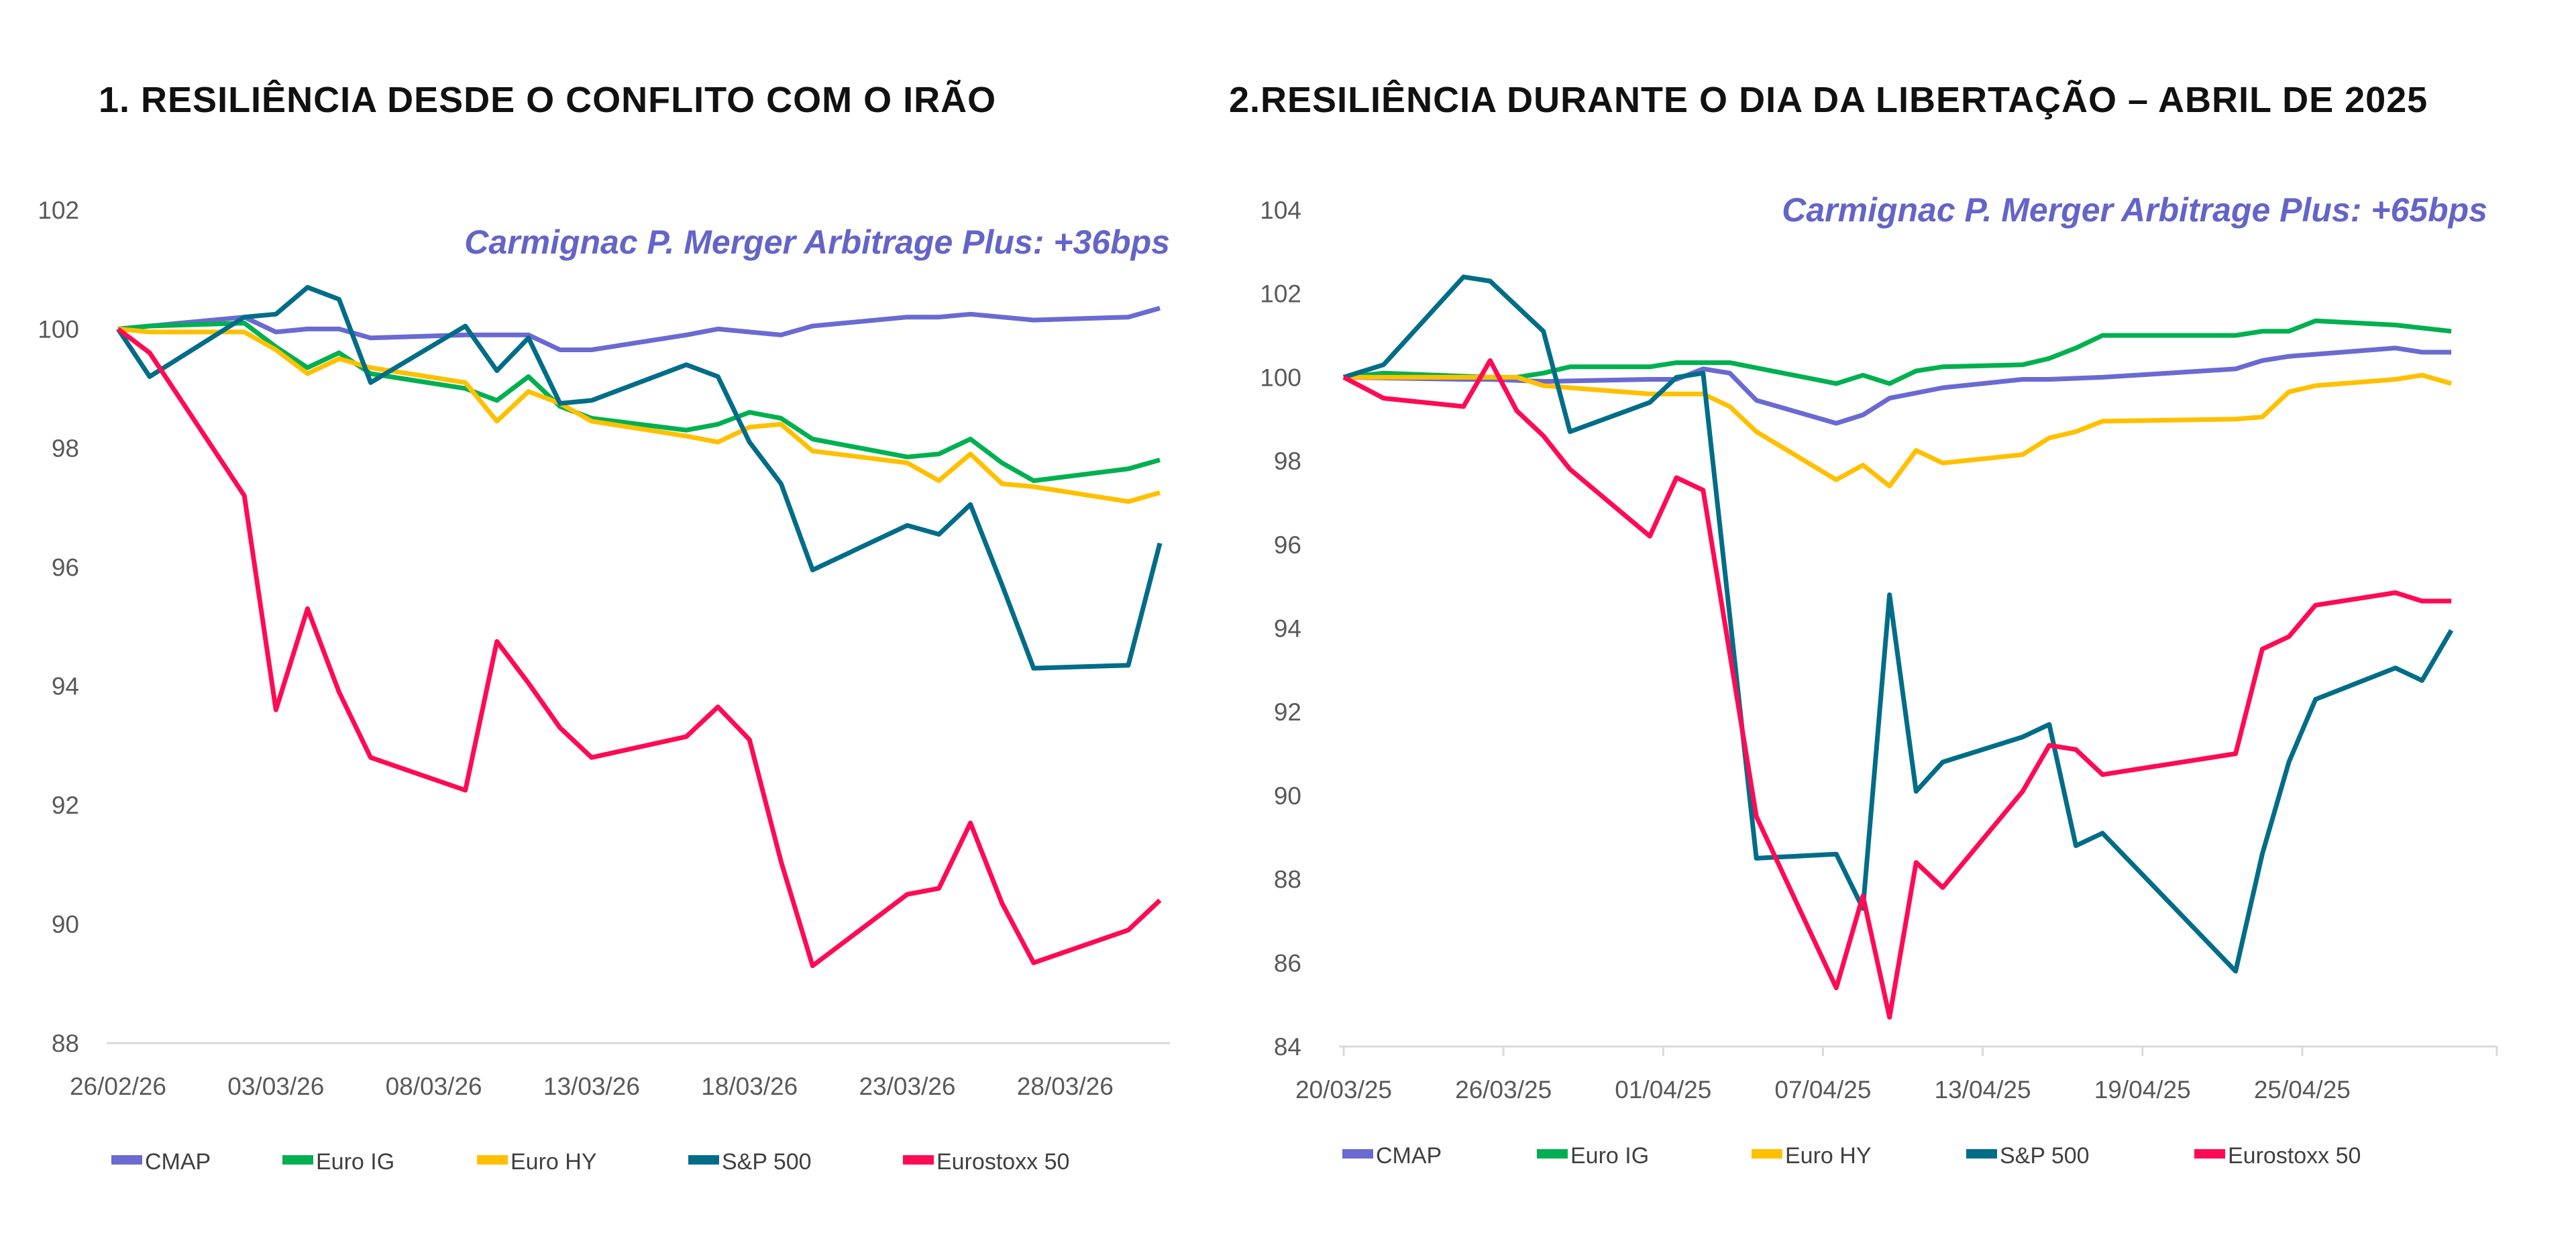 Image resolution: width=2576 pixels, height=1235 pixels. What do you see at coordinates (434, 1087) in the screenshot?
I see `x-tick-label: 08/03/26` at bounding box center [434, 1087].